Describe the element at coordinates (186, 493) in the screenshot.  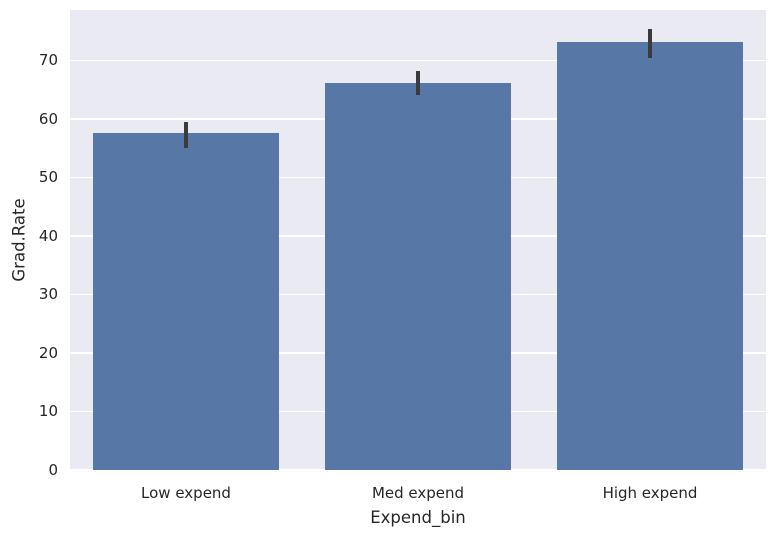
I see `x-tick-label-low-expend: Low expend` at that location.